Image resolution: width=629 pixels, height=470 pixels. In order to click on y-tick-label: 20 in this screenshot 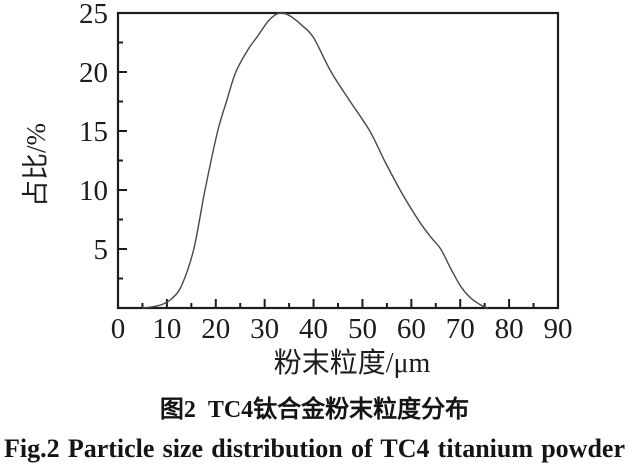, I will do `click(93, 73)`.